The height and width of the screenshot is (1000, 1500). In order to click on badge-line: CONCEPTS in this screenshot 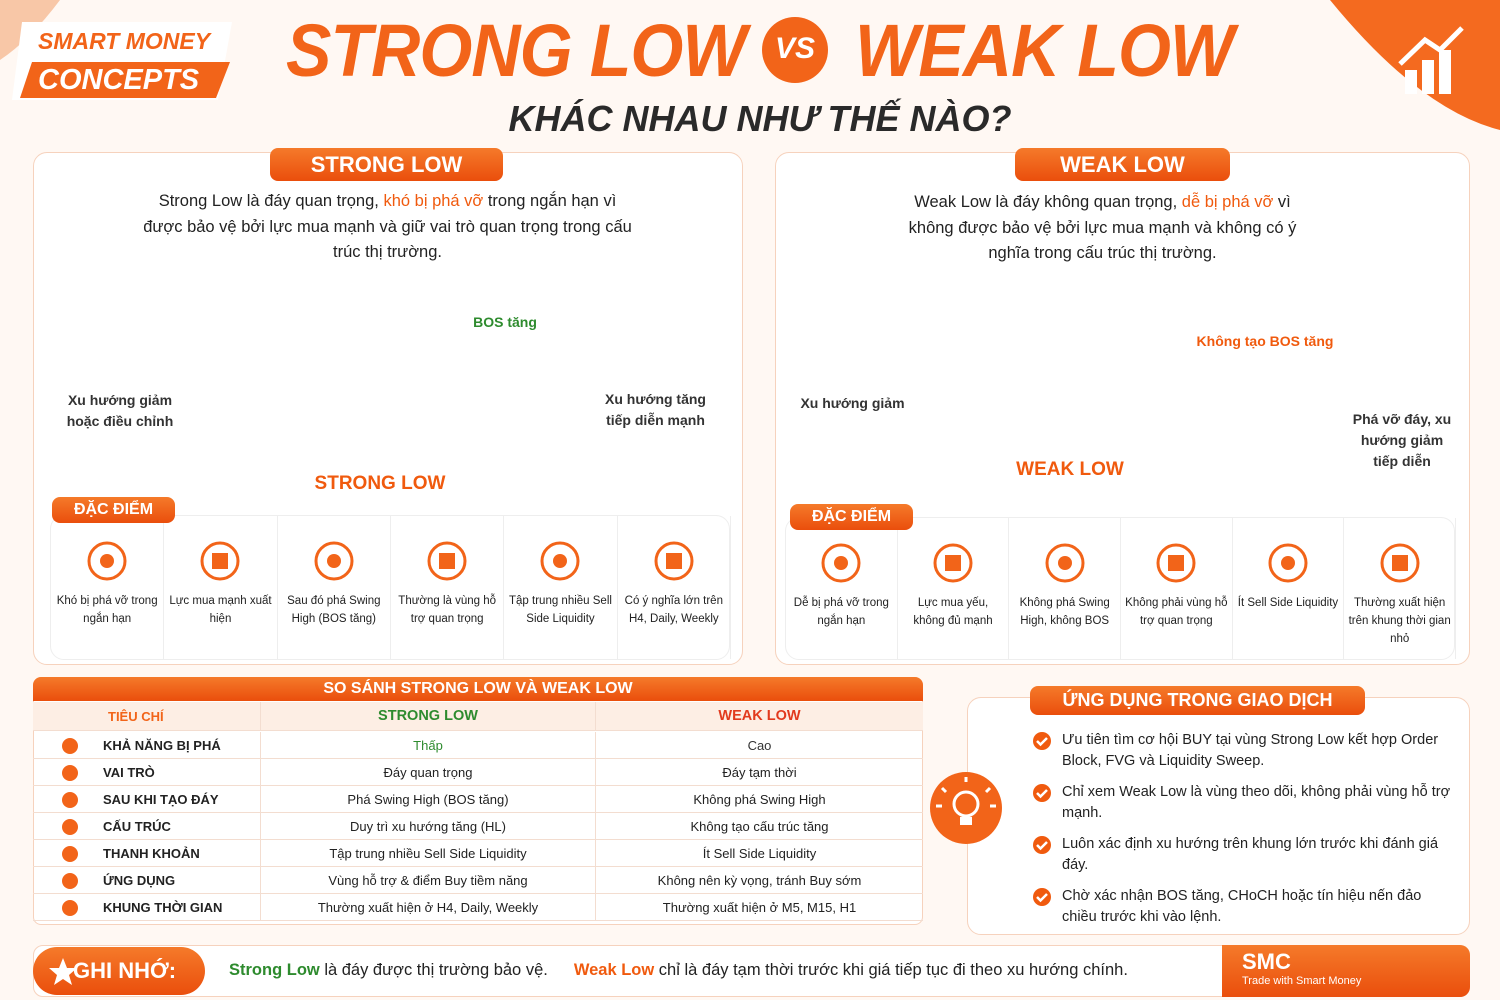, I will do `click(119, 80)`.